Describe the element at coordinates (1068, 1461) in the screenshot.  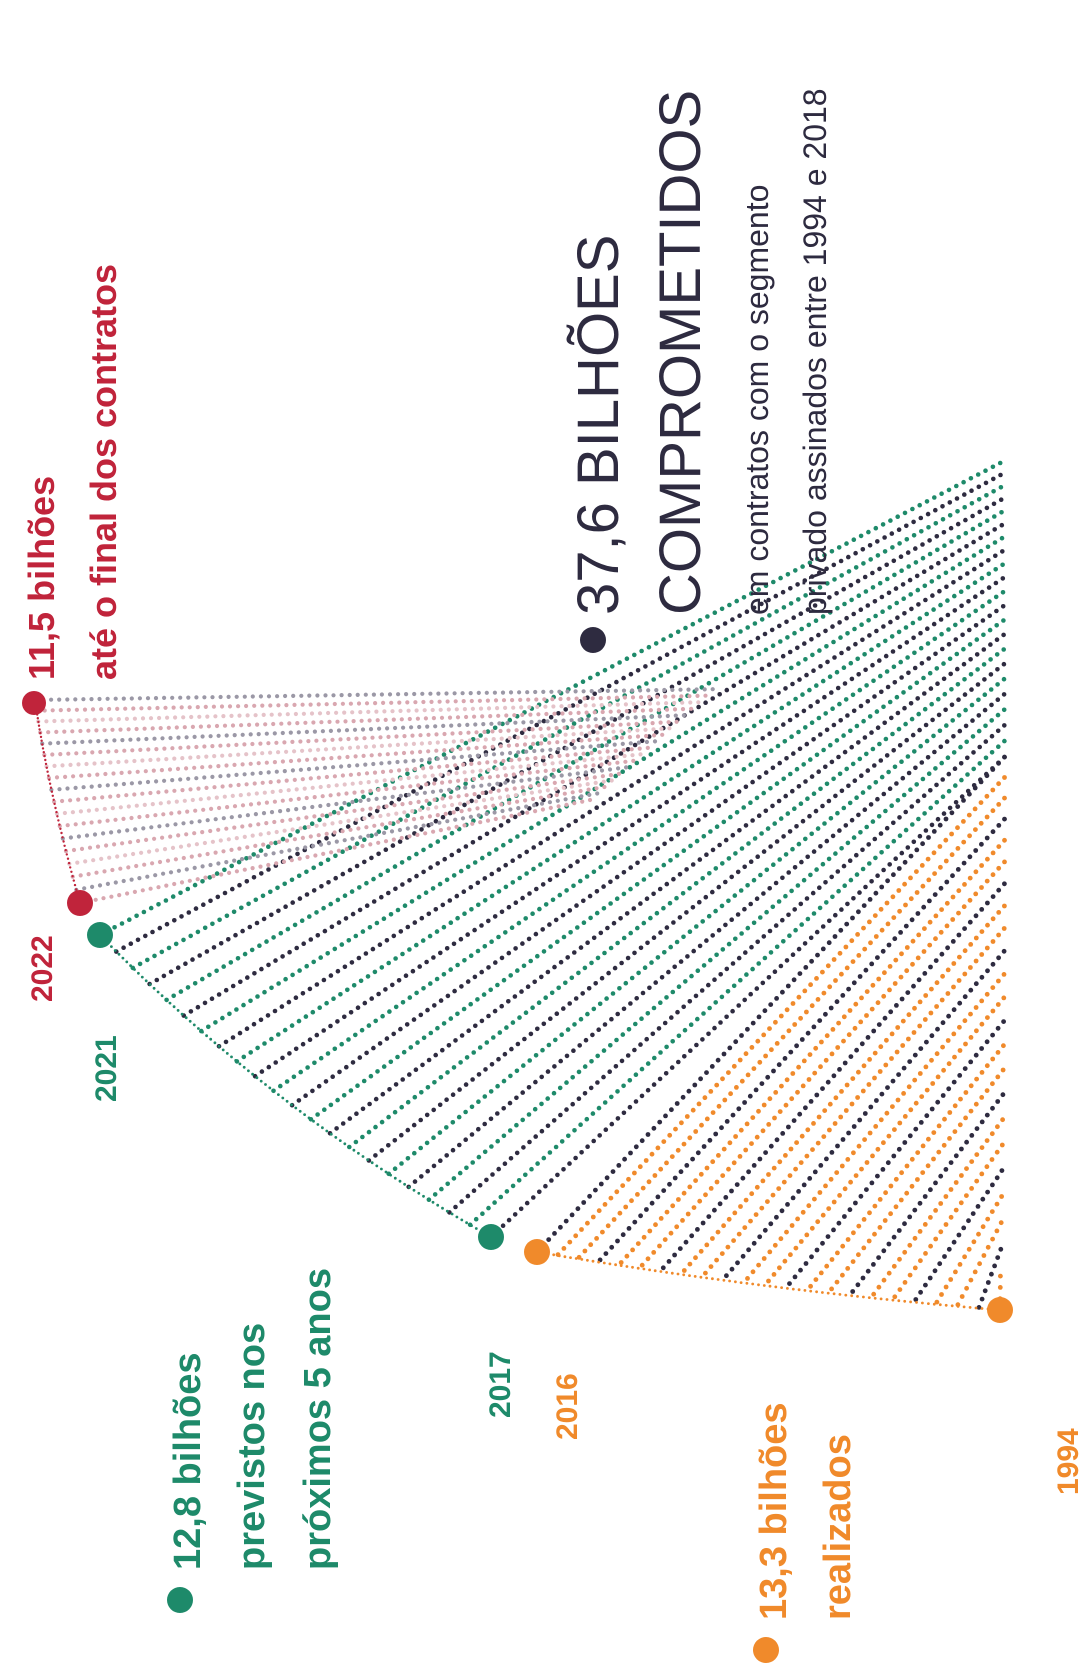
I see `year-label-1994: 1994` at that location.